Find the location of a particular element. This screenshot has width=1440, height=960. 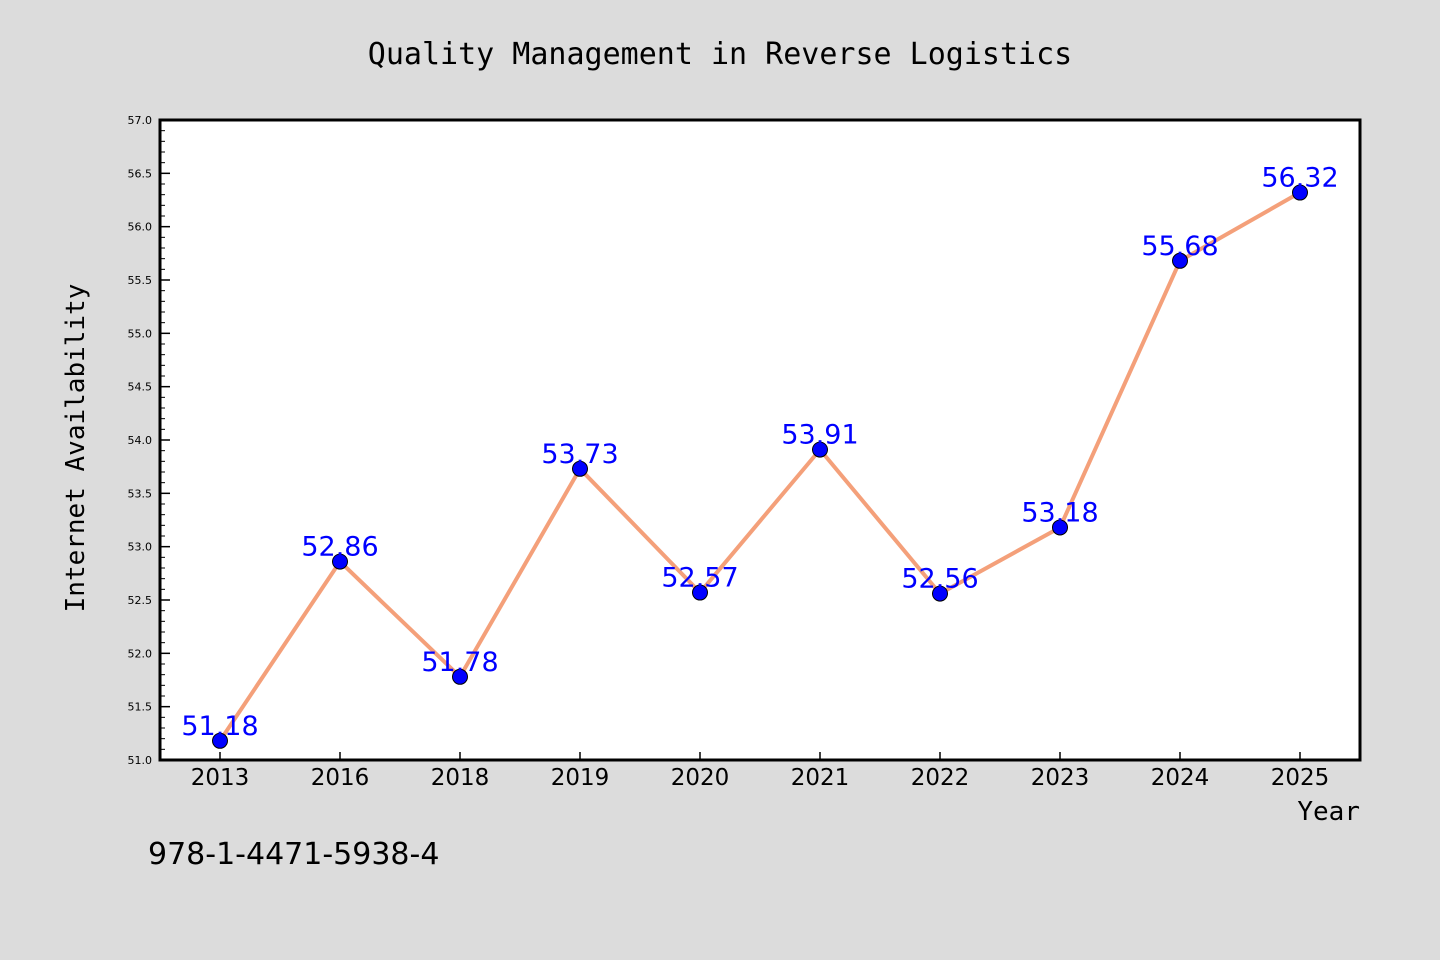

y-tick-label: 54.0 is located at coordinates (140, 440).